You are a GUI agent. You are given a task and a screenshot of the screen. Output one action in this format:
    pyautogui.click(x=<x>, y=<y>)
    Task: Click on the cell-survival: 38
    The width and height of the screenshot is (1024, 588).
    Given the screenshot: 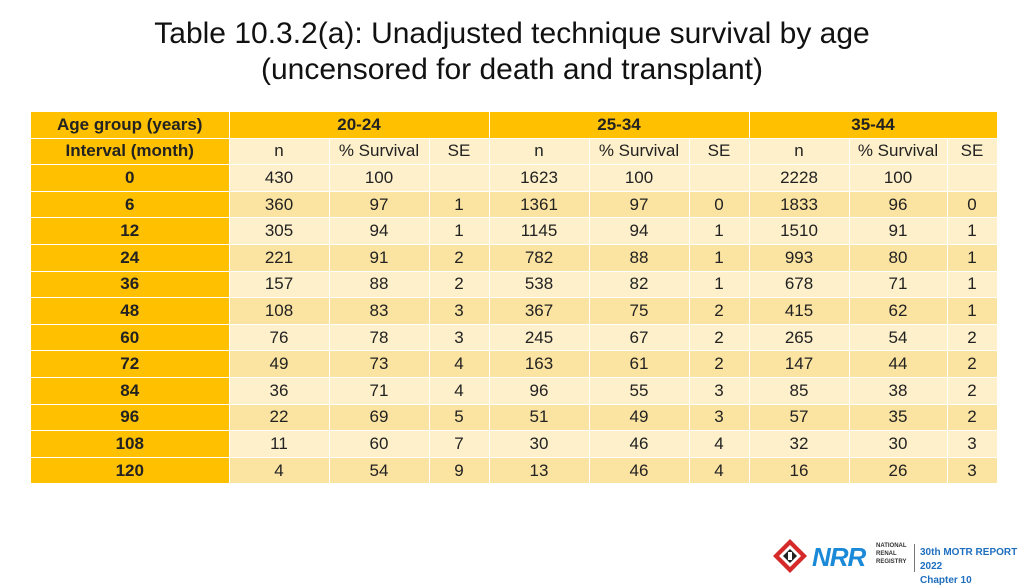 What is the action you would take?
    pyautogui.click(x=898, y=391)
    